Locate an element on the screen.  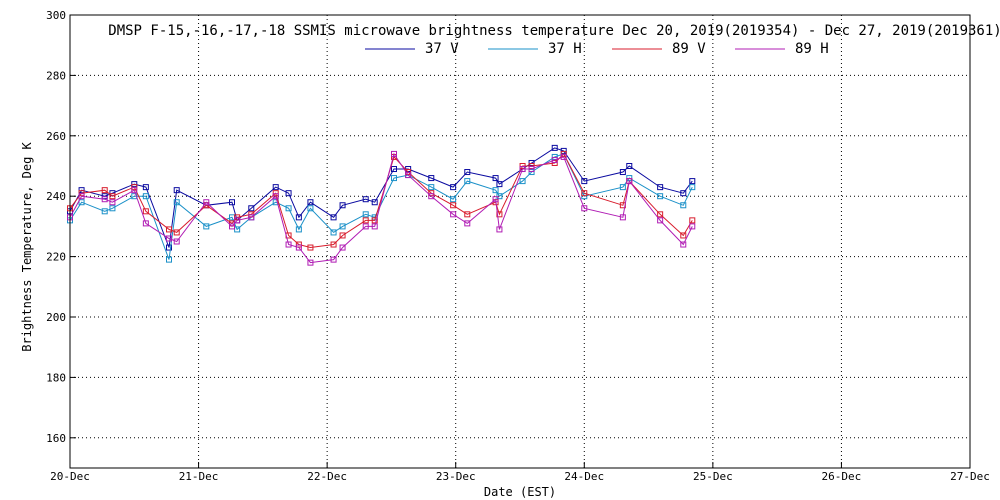
series-37-h is located at coordinates (381, 206).